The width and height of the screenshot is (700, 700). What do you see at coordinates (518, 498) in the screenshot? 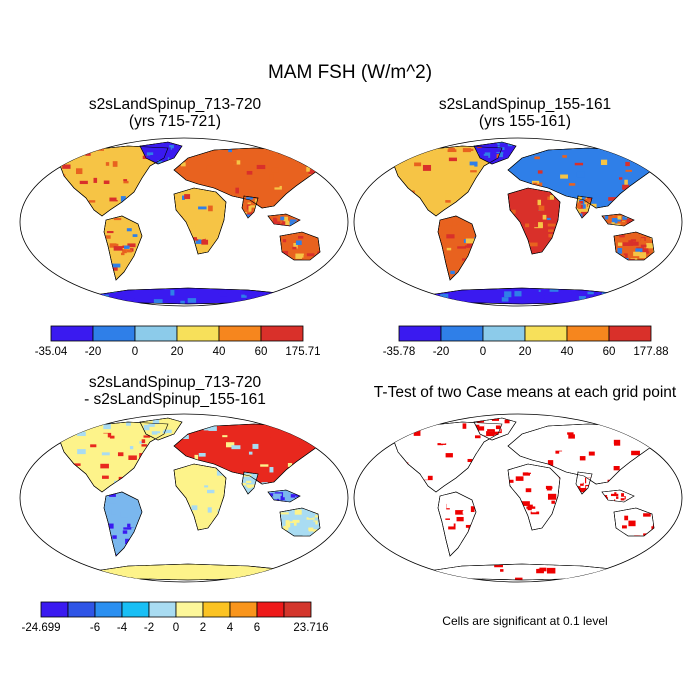
I see `map-bottom-right` at bounding box center [518, 498].